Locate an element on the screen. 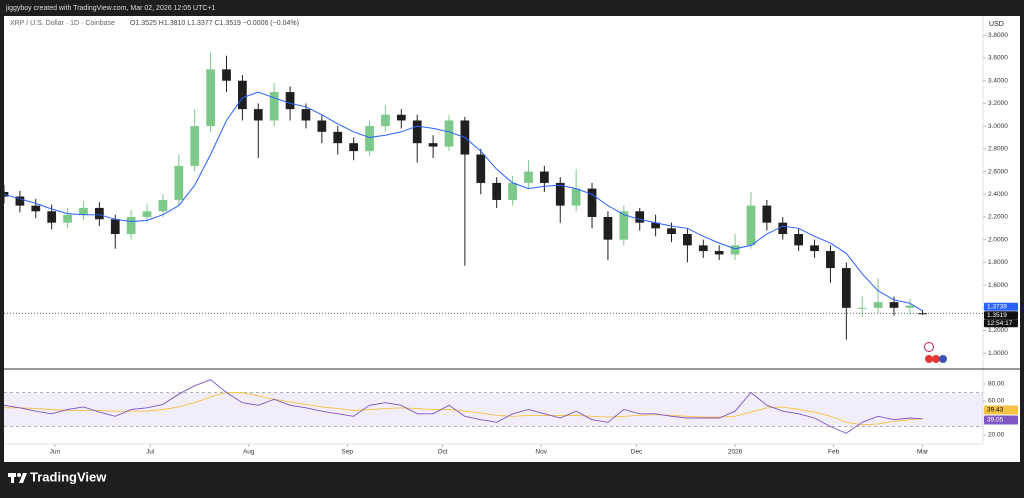 The image size is (1024, 498). y-tick-label: 2.2000 is located at coordinates (998, 217).